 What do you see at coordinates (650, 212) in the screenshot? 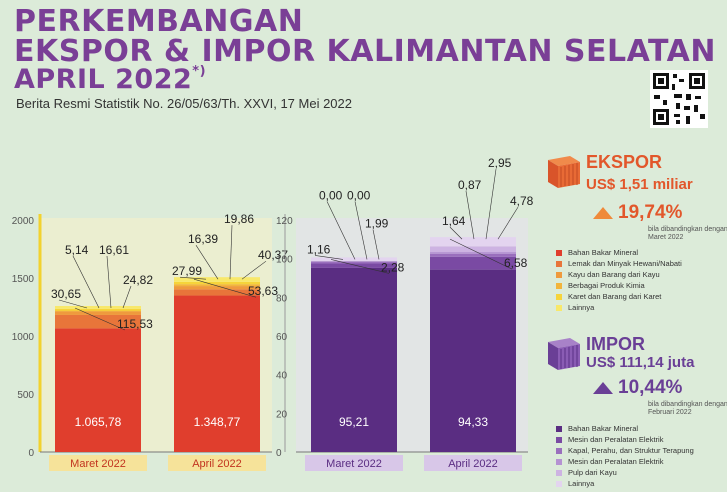
I see `ekspor-change: 19,74%` at bounding box center [650, 212].